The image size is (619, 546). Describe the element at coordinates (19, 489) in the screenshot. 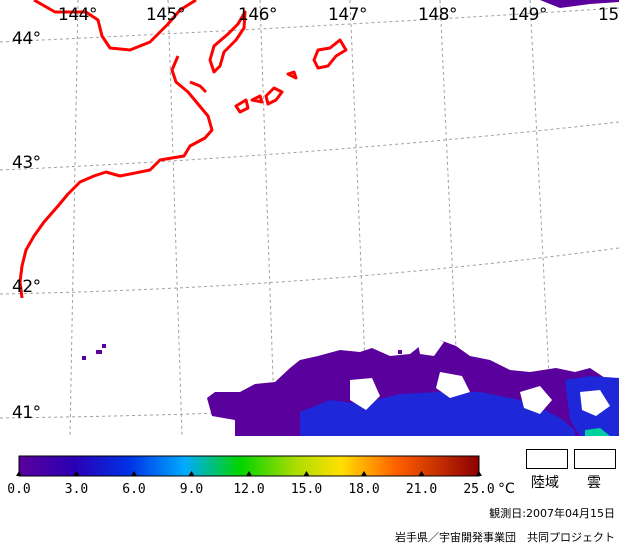

I see `colorbar-tick-label: 0.0` at that location.